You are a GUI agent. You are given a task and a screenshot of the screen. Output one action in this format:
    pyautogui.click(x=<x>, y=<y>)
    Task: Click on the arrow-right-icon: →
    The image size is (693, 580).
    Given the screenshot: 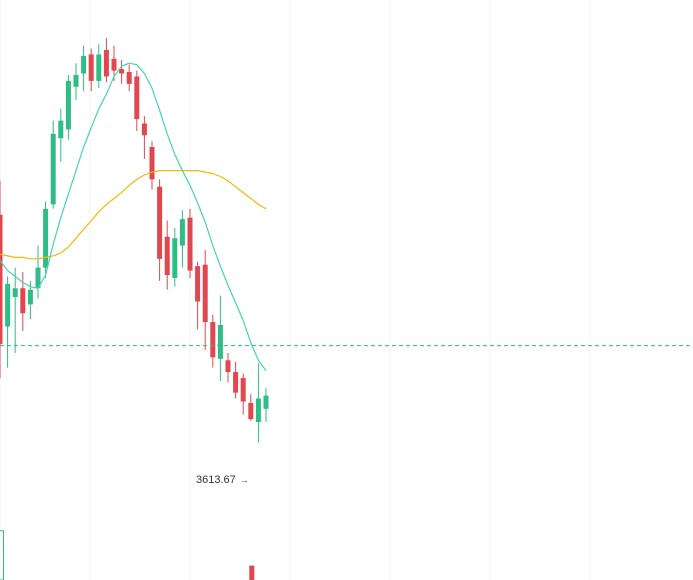 What is the action you would take?
    pyautogui.click(x=244, y=480)
    